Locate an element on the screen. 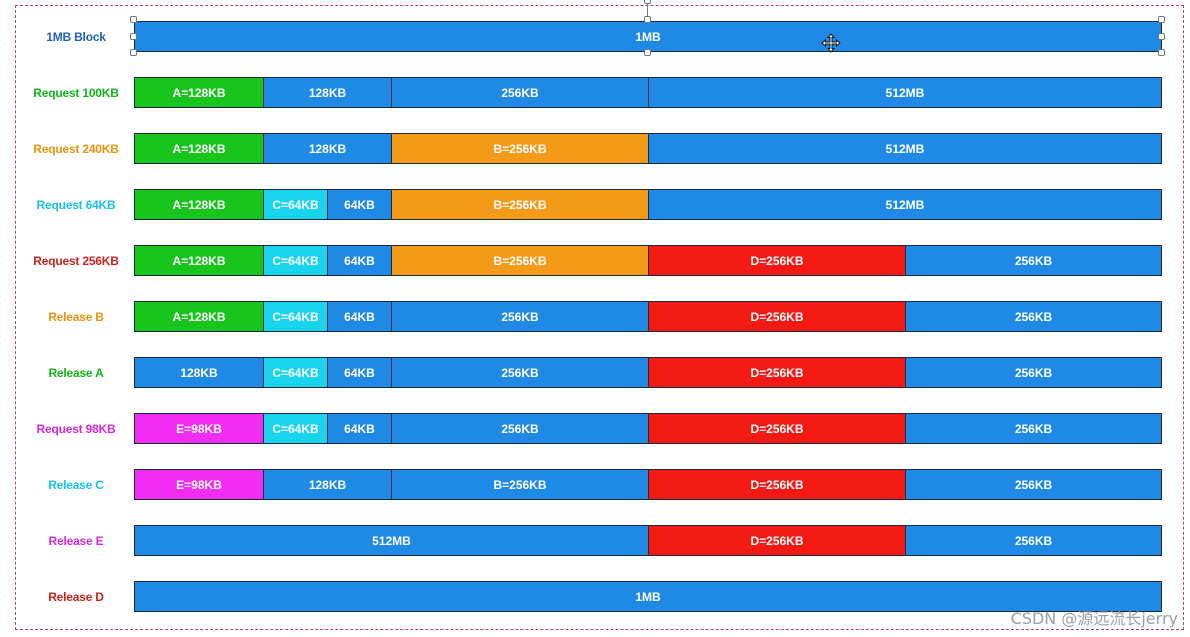 The height and width of the screenshot is (637, 1190). row-label: Request 98KB is located at coordinates (76, 429).